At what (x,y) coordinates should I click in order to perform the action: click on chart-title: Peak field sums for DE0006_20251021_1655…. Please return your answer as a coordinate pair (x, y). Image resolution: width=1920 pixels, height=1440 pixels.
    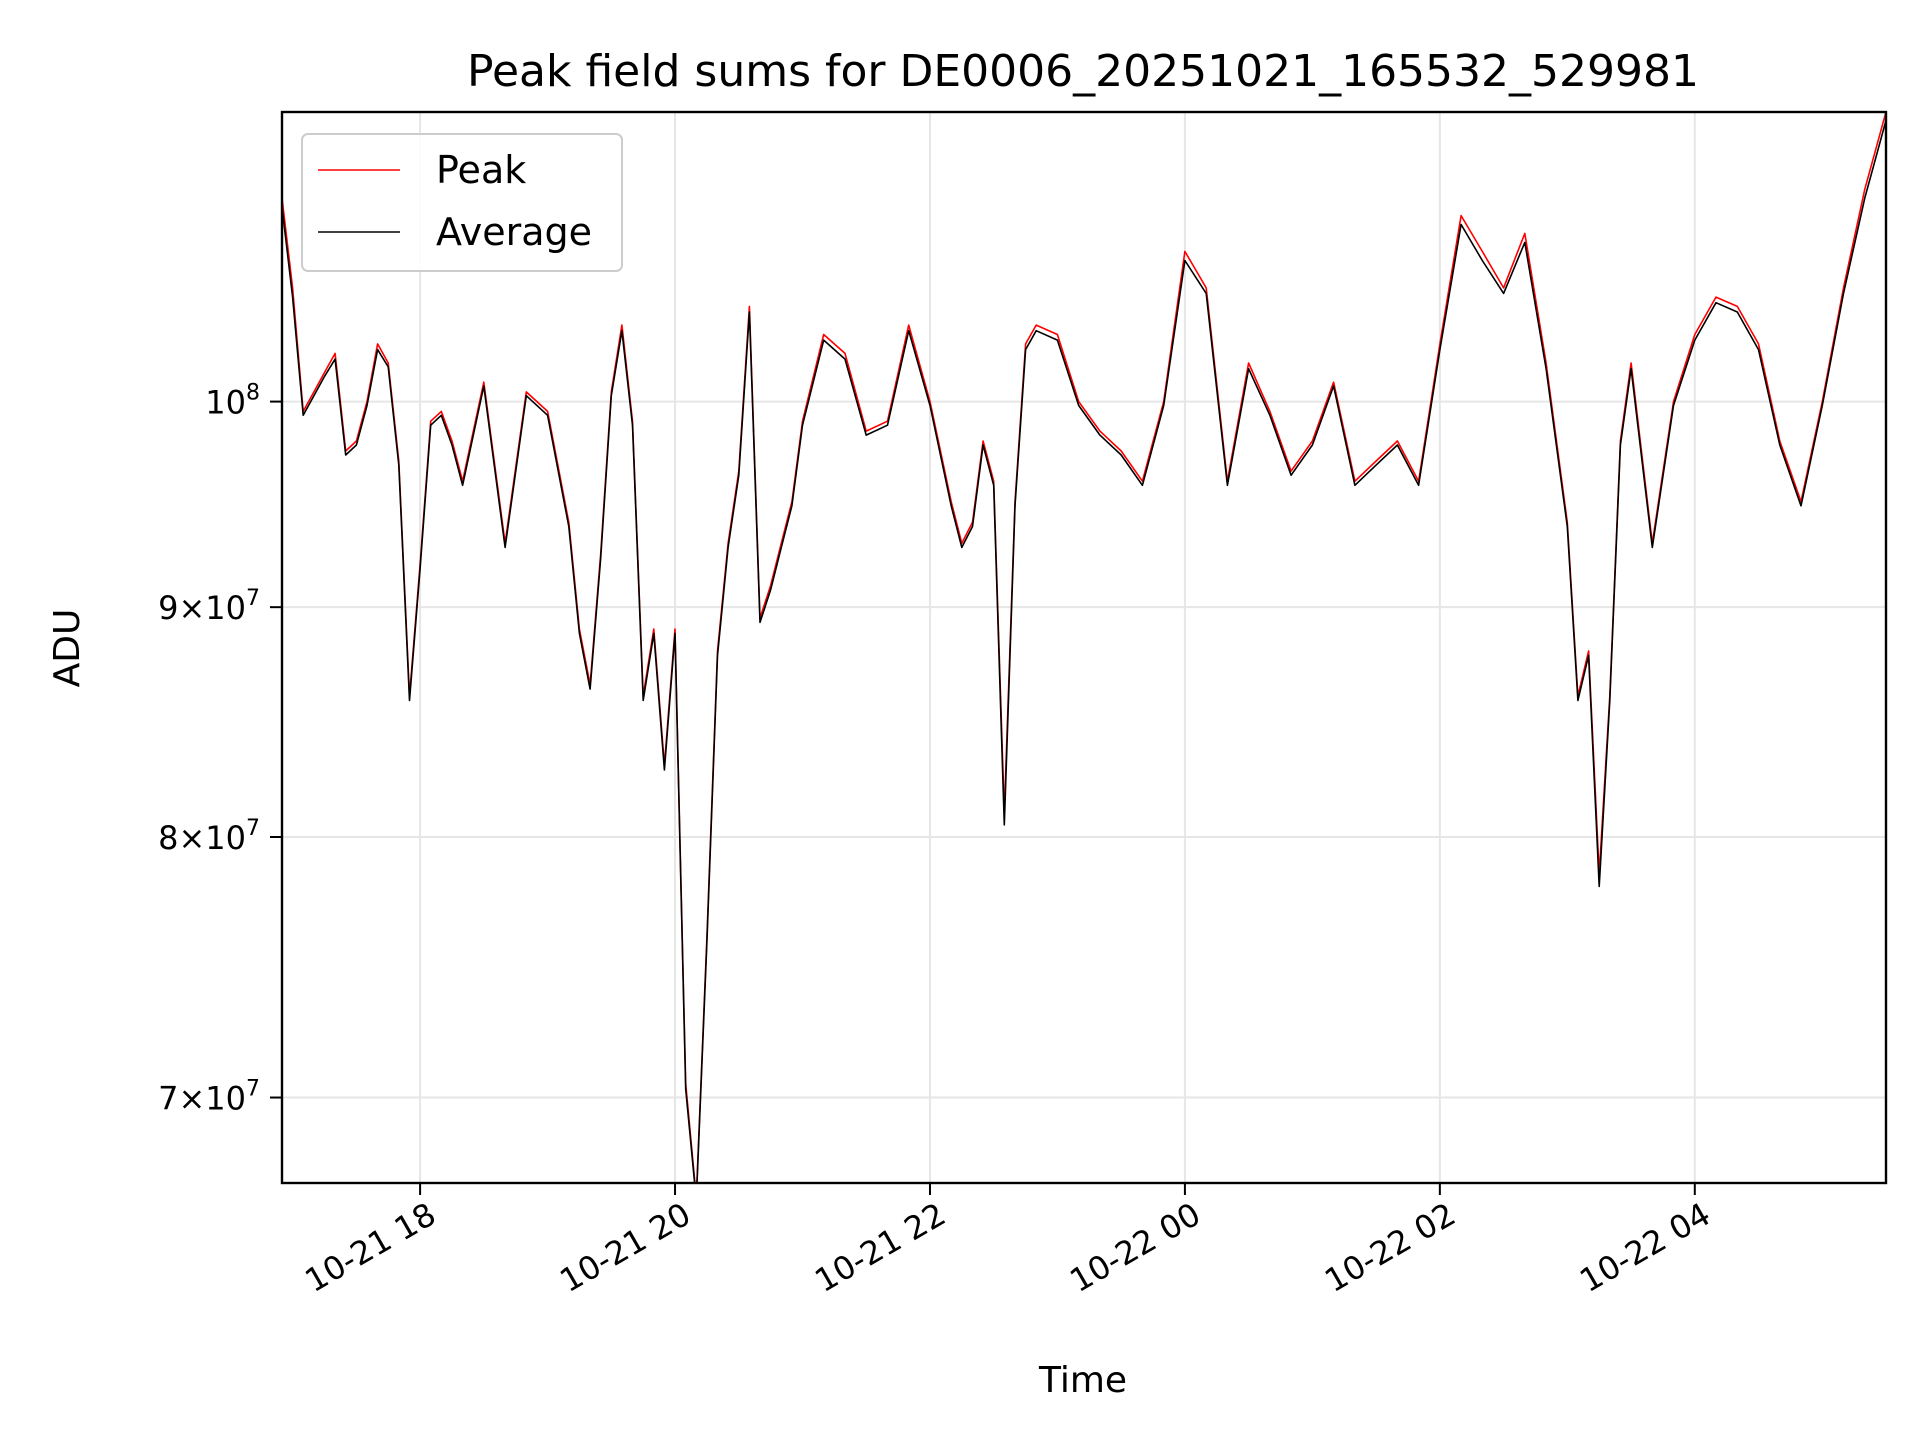
    Looking at the image, I should click on (1083, 71).